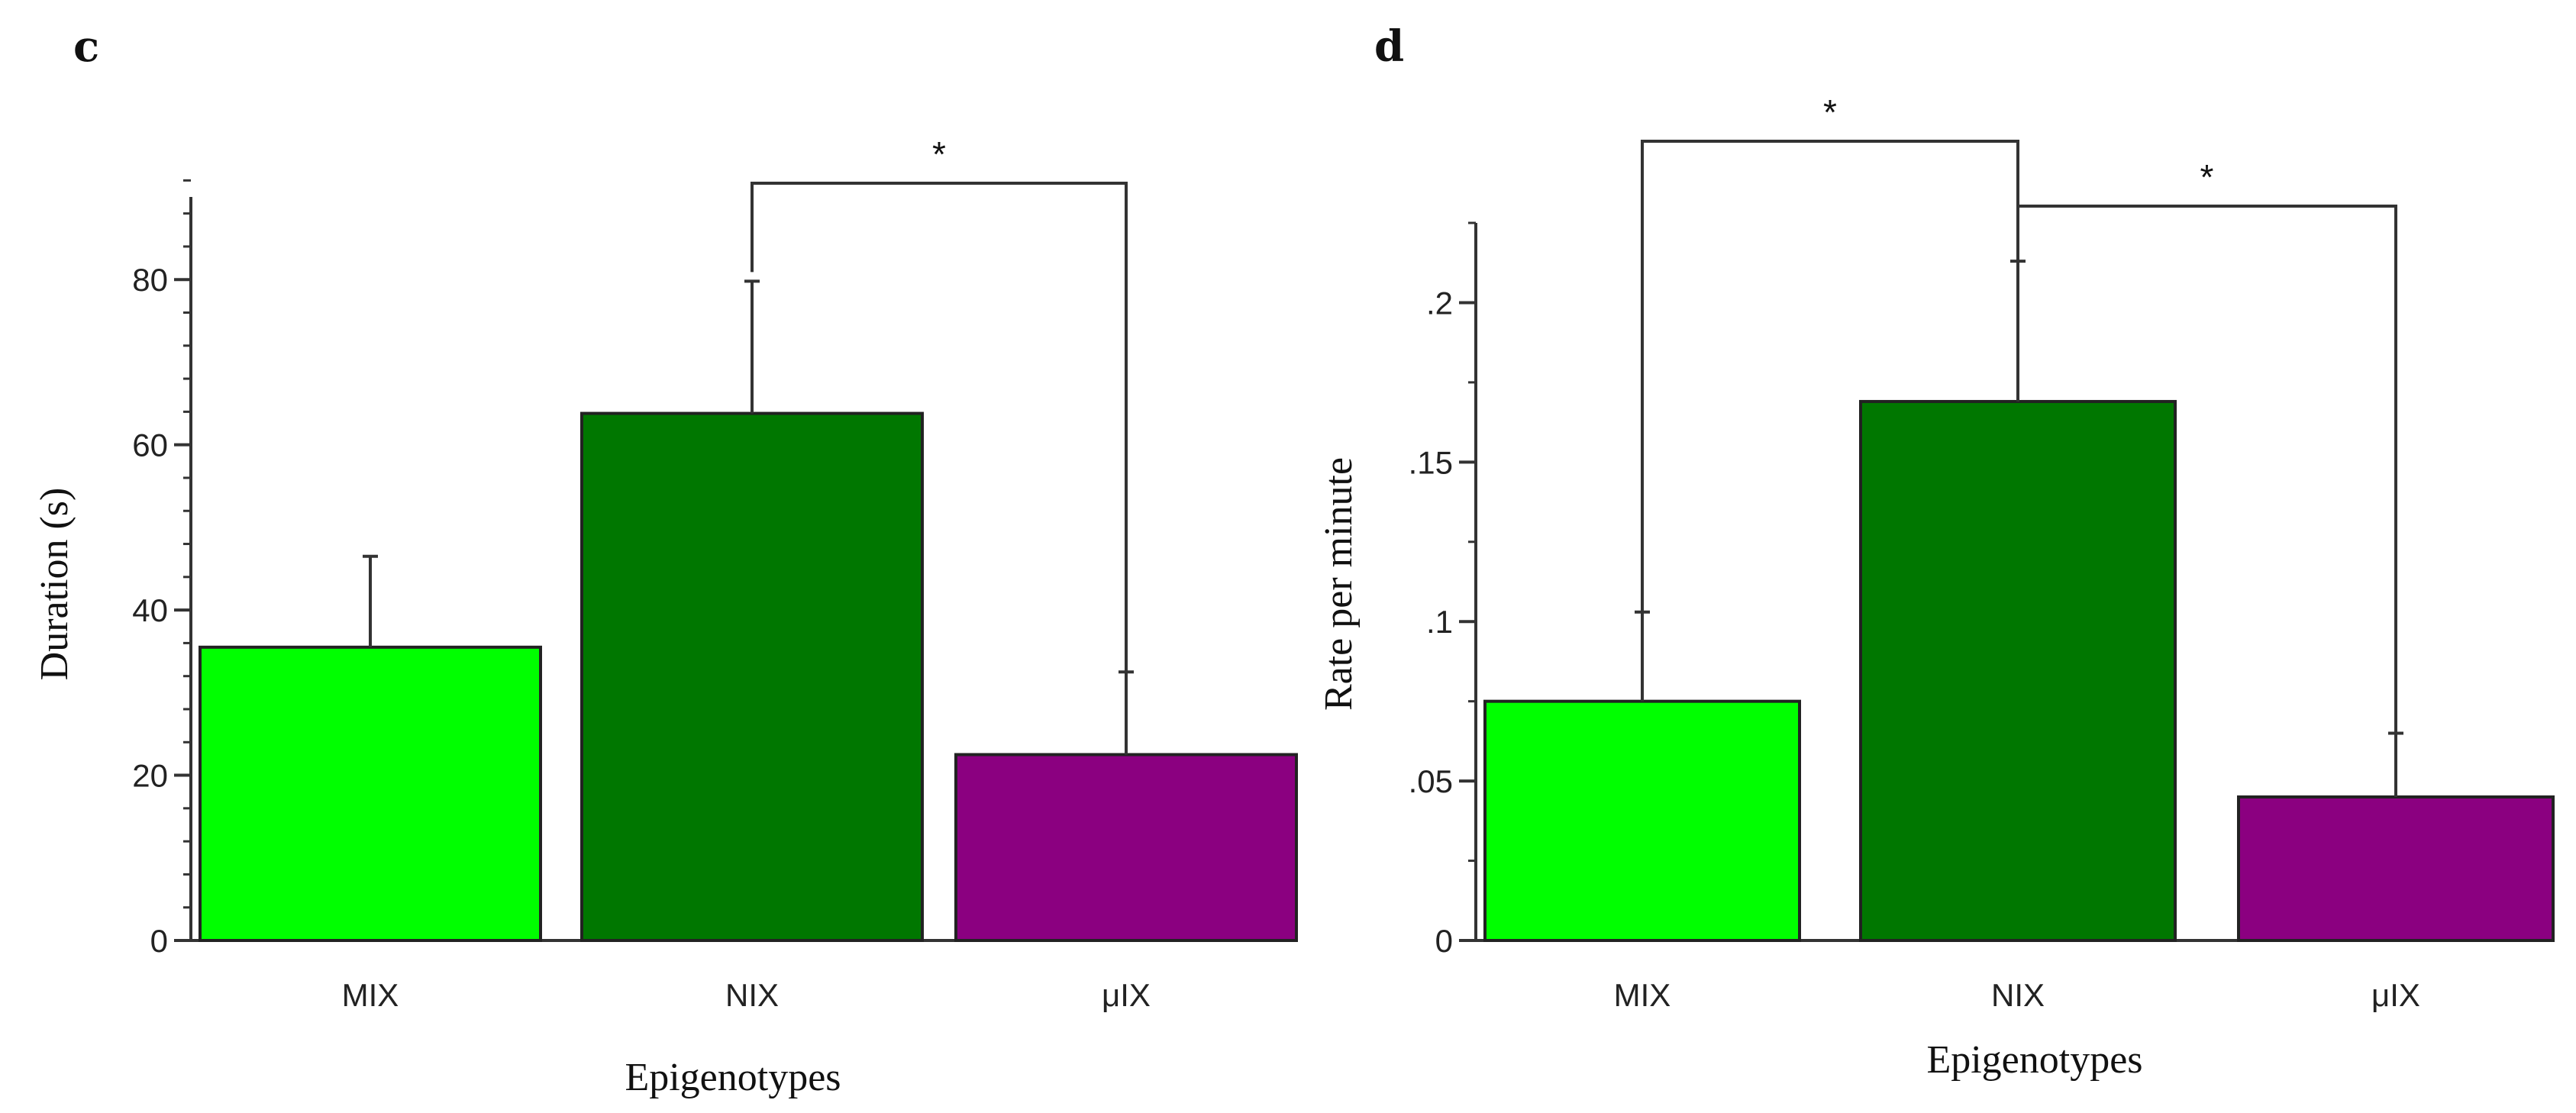 The image size is (2576, 1113). What do you see at coordinates (1431, 462) in the screenshot?
I see `y-tick-label: .15` at bounding box center [1431, 462].